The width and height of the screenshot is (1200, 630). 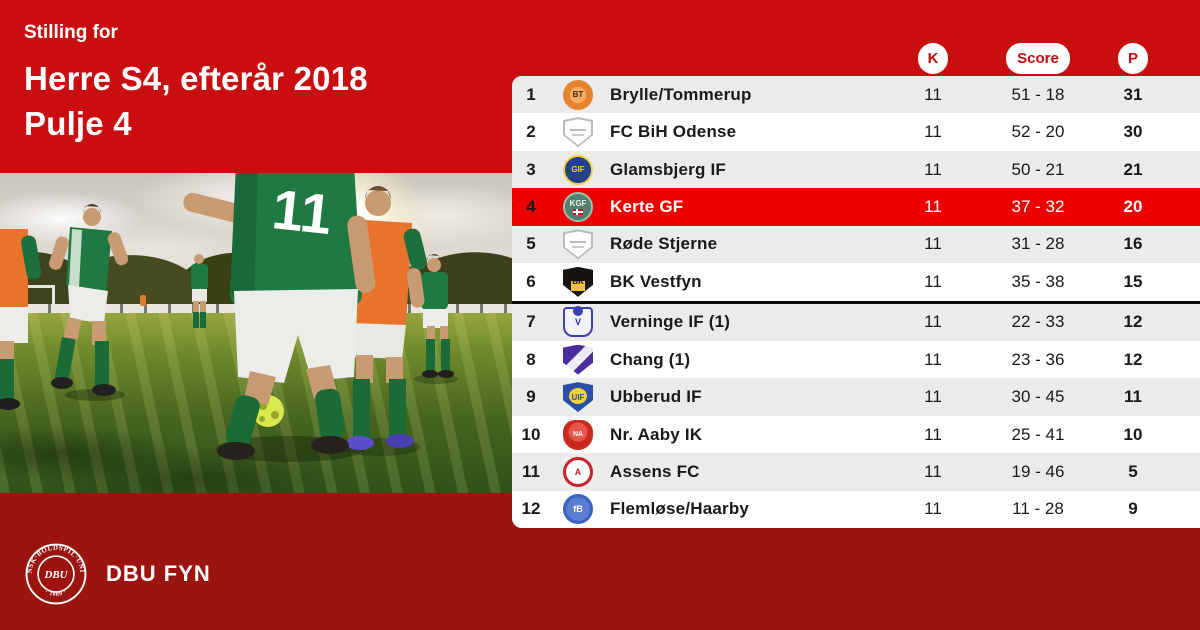 What do you see at coordinates (578, 359) in the screenshot?
I see `club-logo-chang: C` at bounding box center [578, 359].